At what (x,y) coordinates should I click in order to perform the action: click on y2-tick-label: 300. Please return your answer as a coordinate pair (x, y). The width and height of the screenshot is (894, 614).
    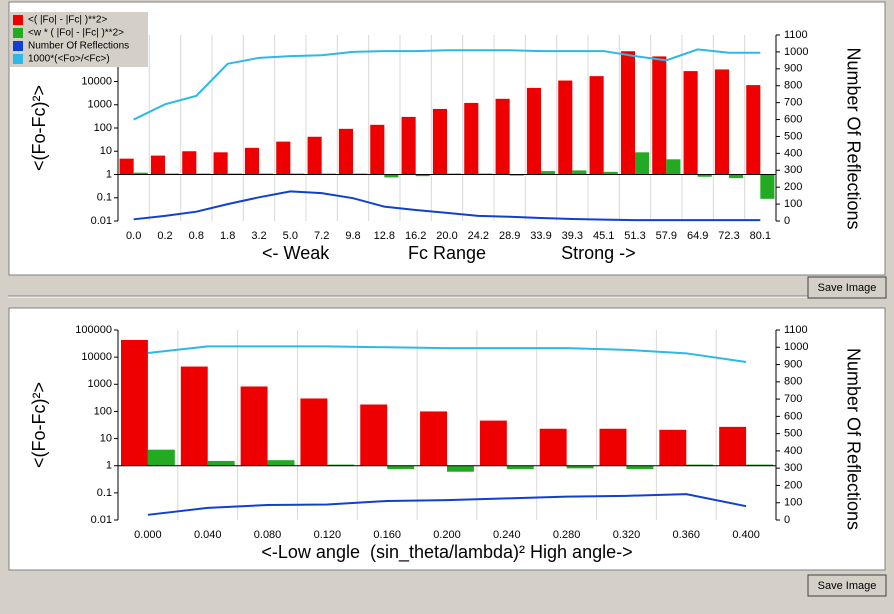
    Looking at the image, I should click on (793, 468).